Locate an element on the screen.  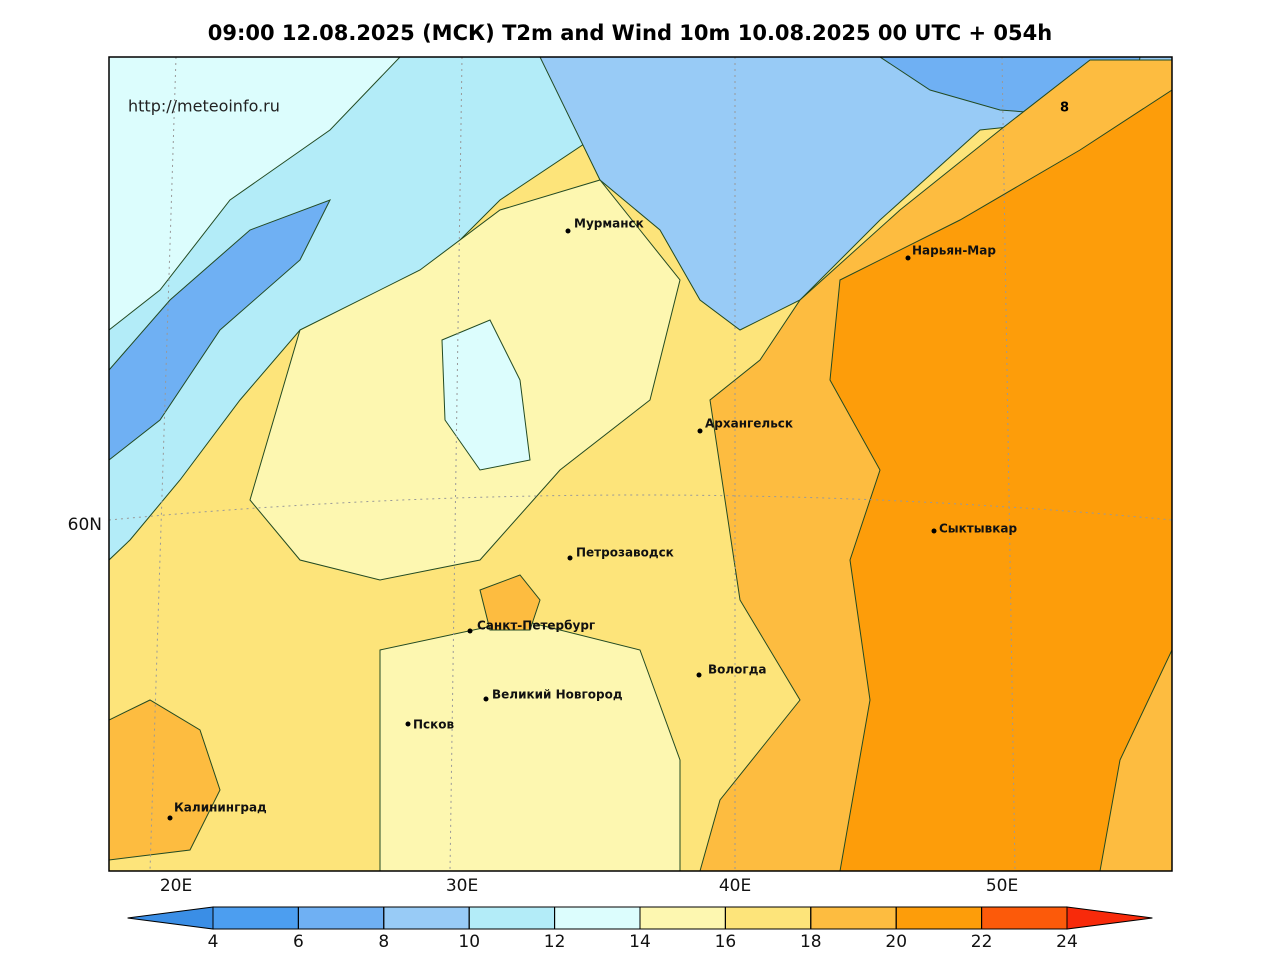
cool-zone is located at coordinates (255, 194).